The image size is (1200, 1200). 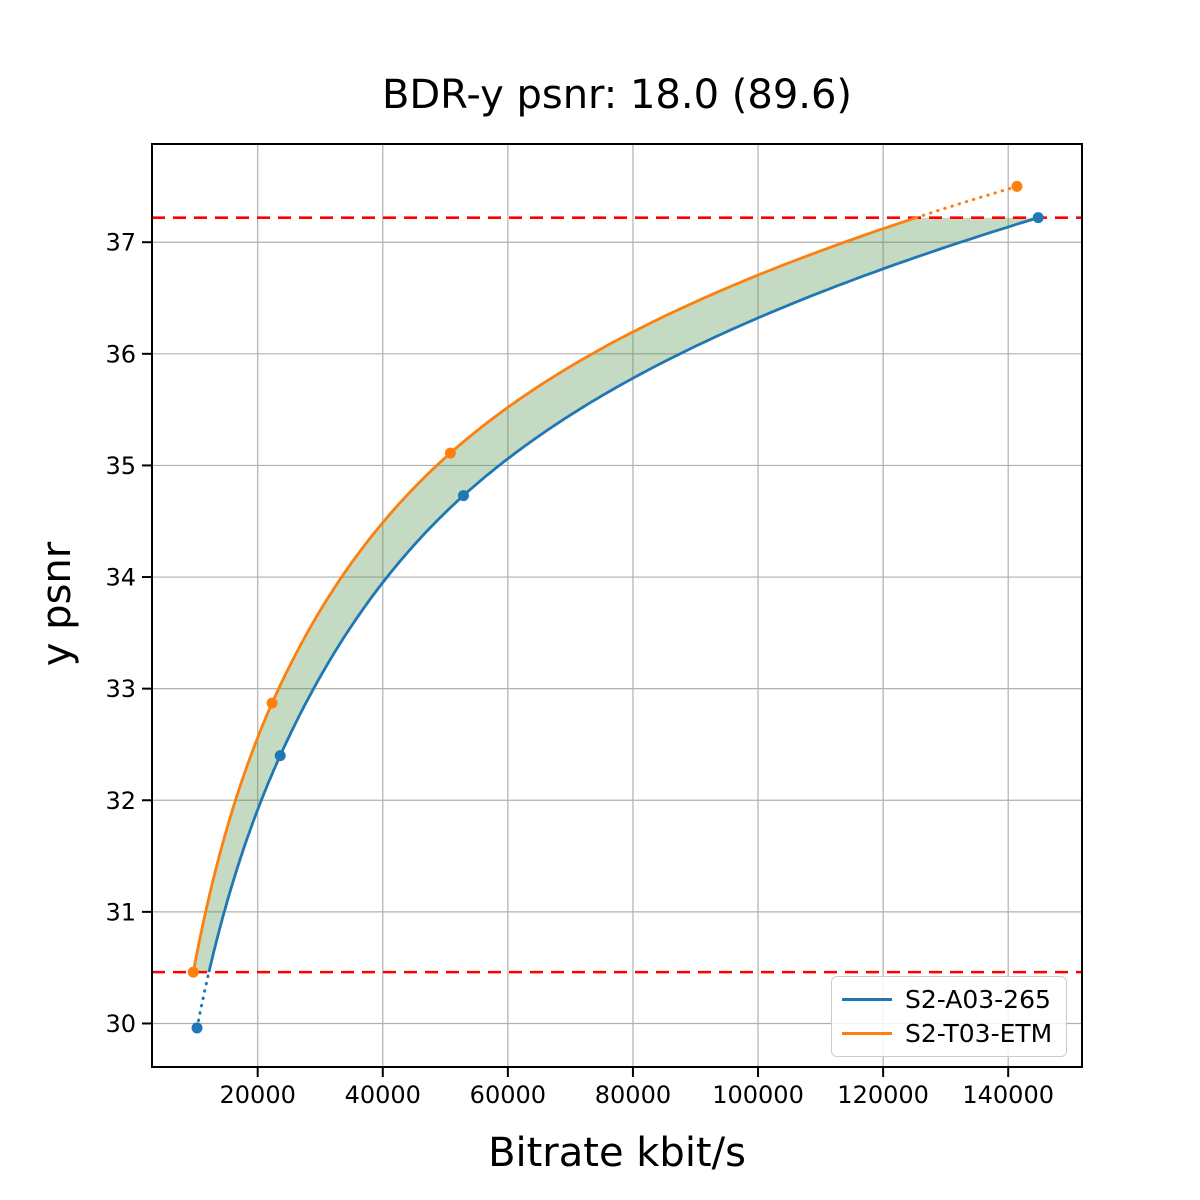 What do you see at coordinates (57, 604) in the screenshot?
I see `y-axis-label: y psnr` at bounding box center [57, 604].